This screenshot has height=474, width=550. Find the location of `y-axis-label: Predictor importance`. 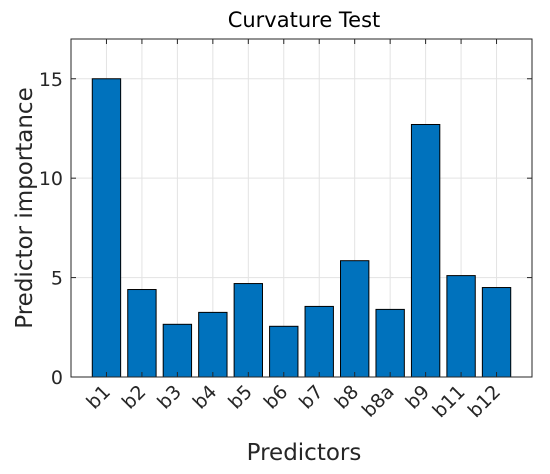

y-axis-label: Predictor importance is located at coordinates (25, 207).